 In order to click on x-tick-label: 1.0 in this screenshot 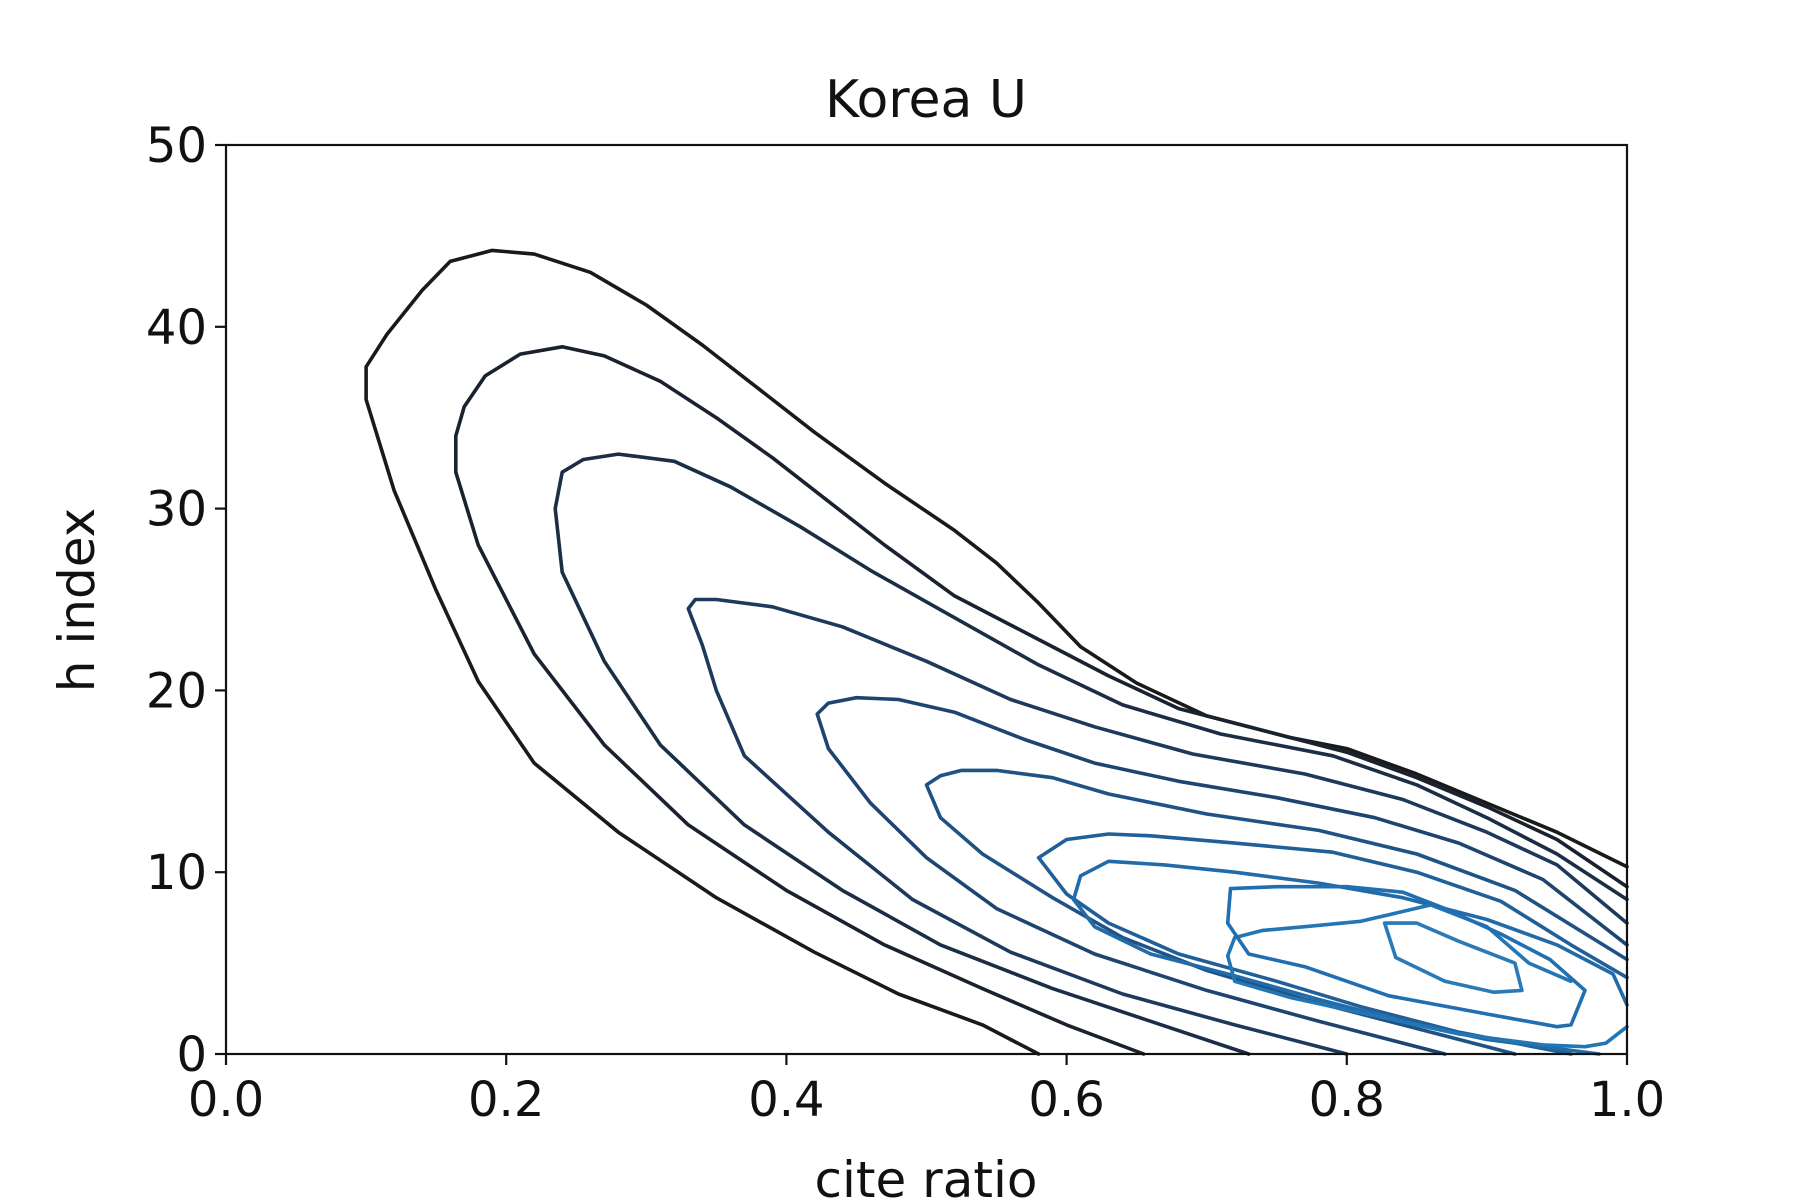, I will do `click(1627, 1100)`.